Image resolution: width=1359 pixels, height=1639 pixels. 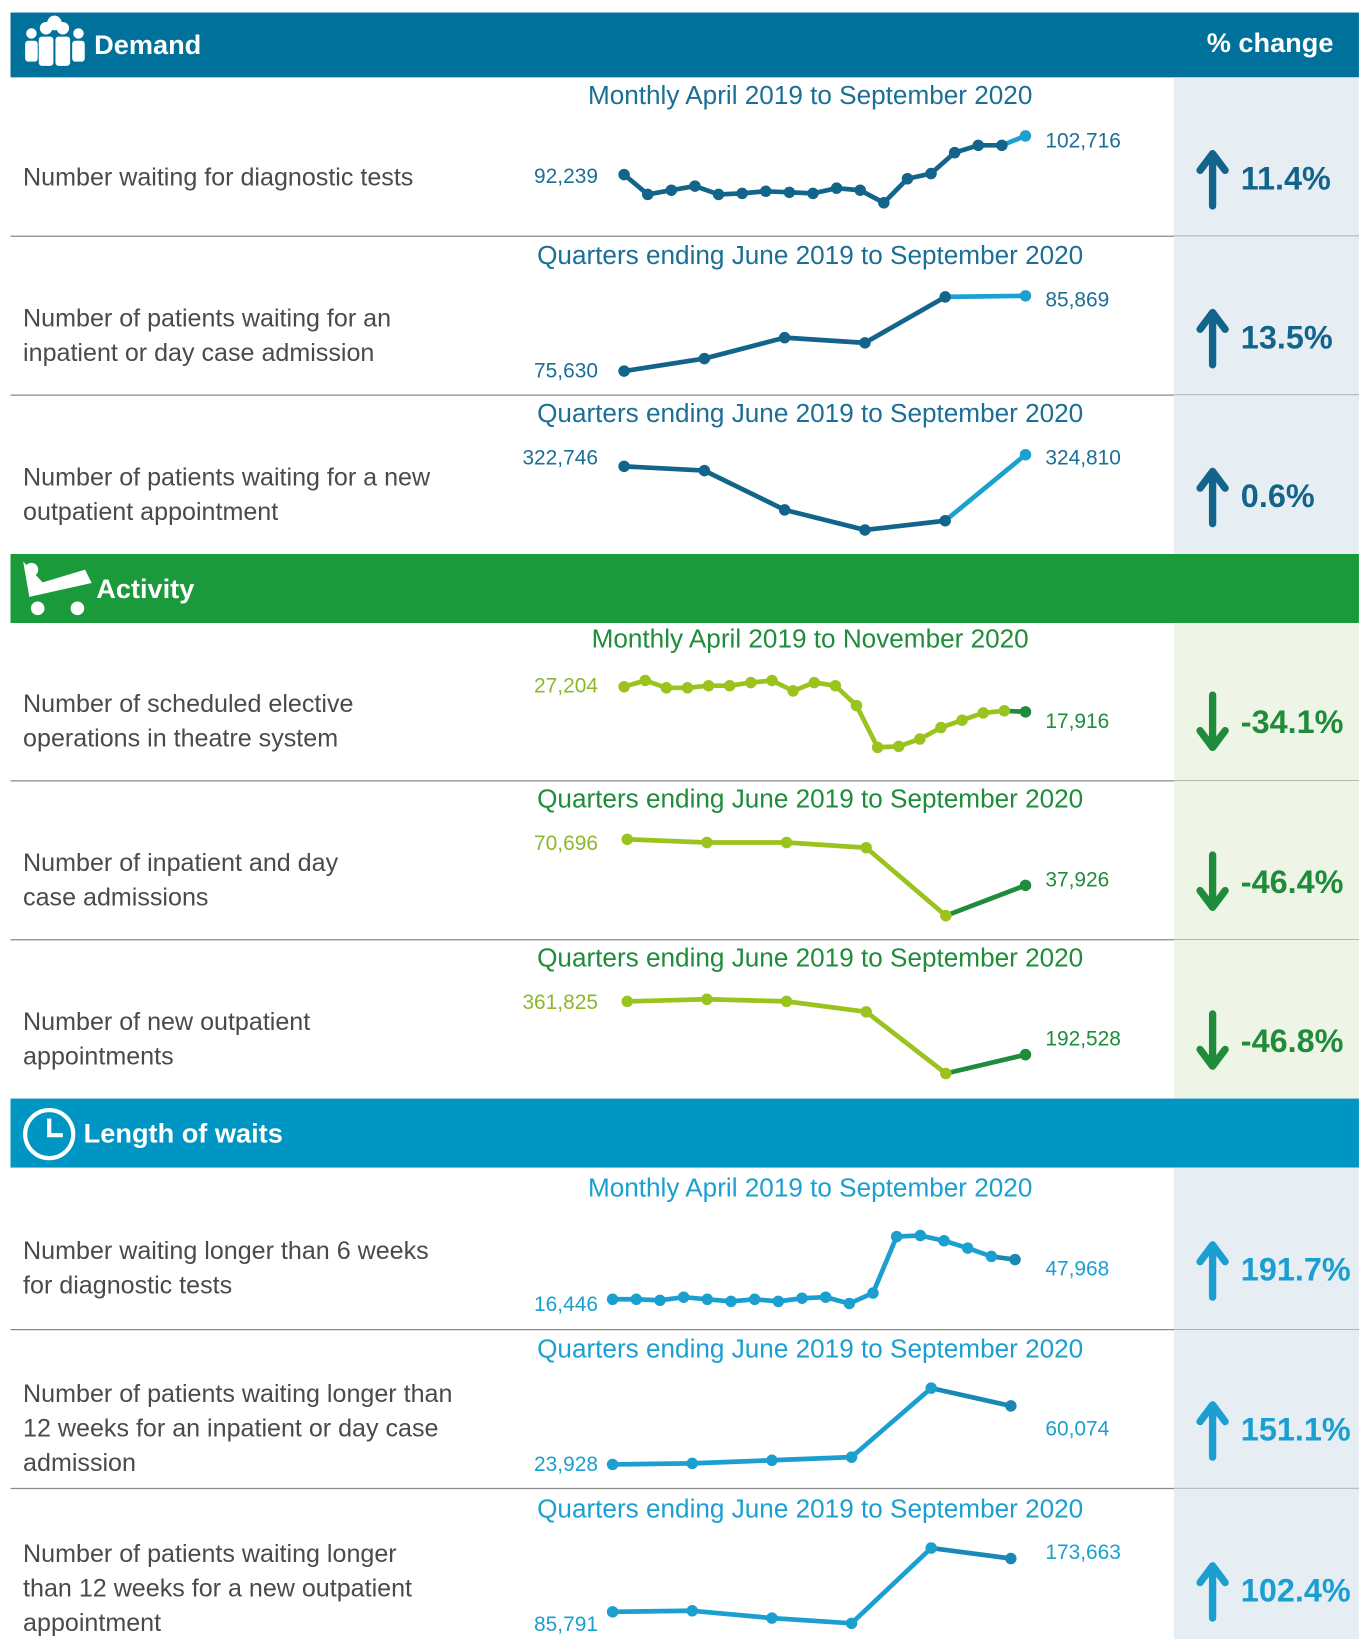 What do you see at coordinates (684, 588) in the screenshot?
I see `section-header` at bounding box center [684, 588].